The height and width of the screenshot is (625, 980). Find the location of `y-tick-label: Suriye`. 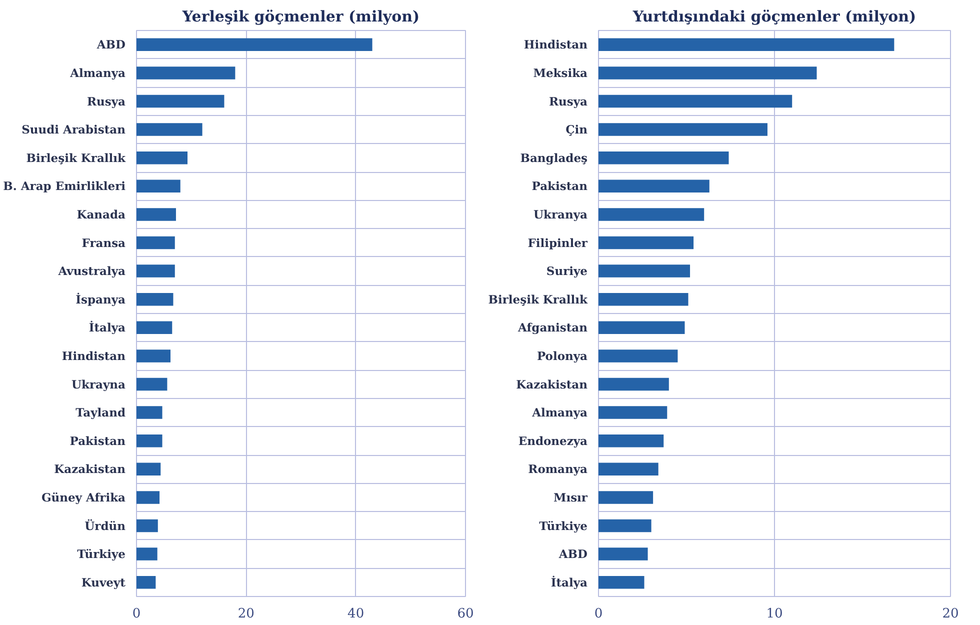

y-tick-label: Suriye is located at coordinates (567, 271).